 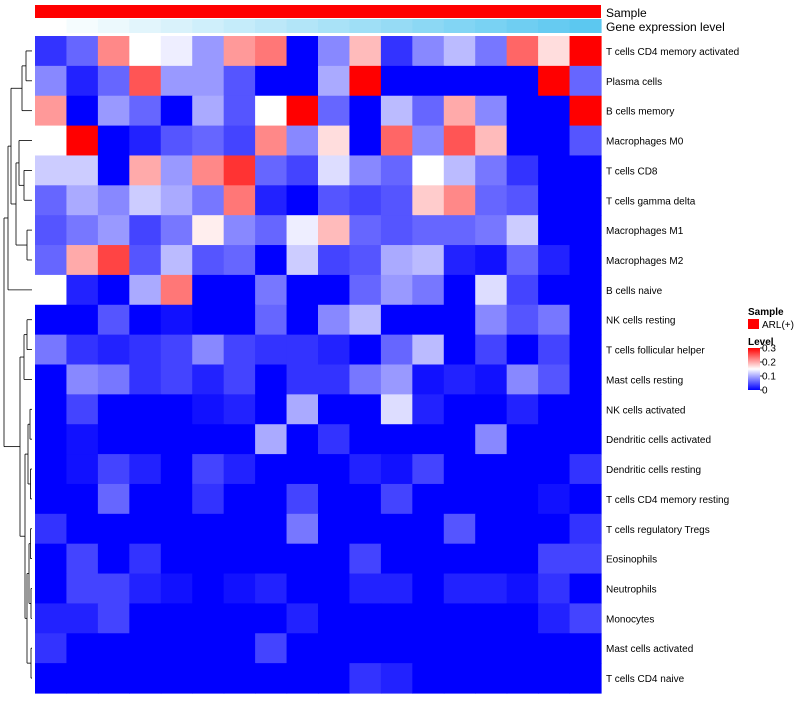 What do you see at coordinates (634, 291) in the screenshot?
I see `row-label: B cells naive` at bounding box center [634, 291].